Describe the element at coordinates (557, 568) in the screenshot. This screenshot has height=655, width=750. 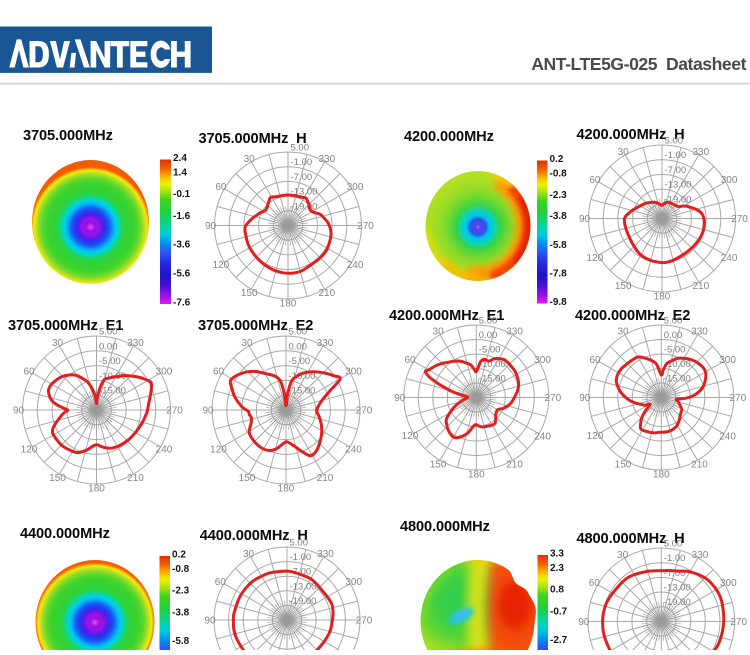
I see `svg-text: 2.3` at that location.